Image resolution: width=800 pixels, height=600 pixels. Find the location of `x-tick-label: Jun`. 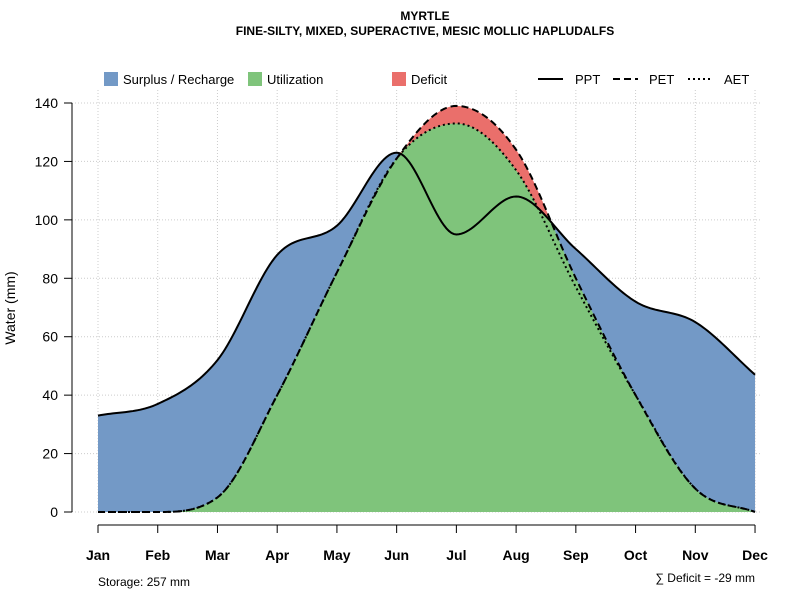

x-tick-label: Jun is located at coordinates (396, 555).